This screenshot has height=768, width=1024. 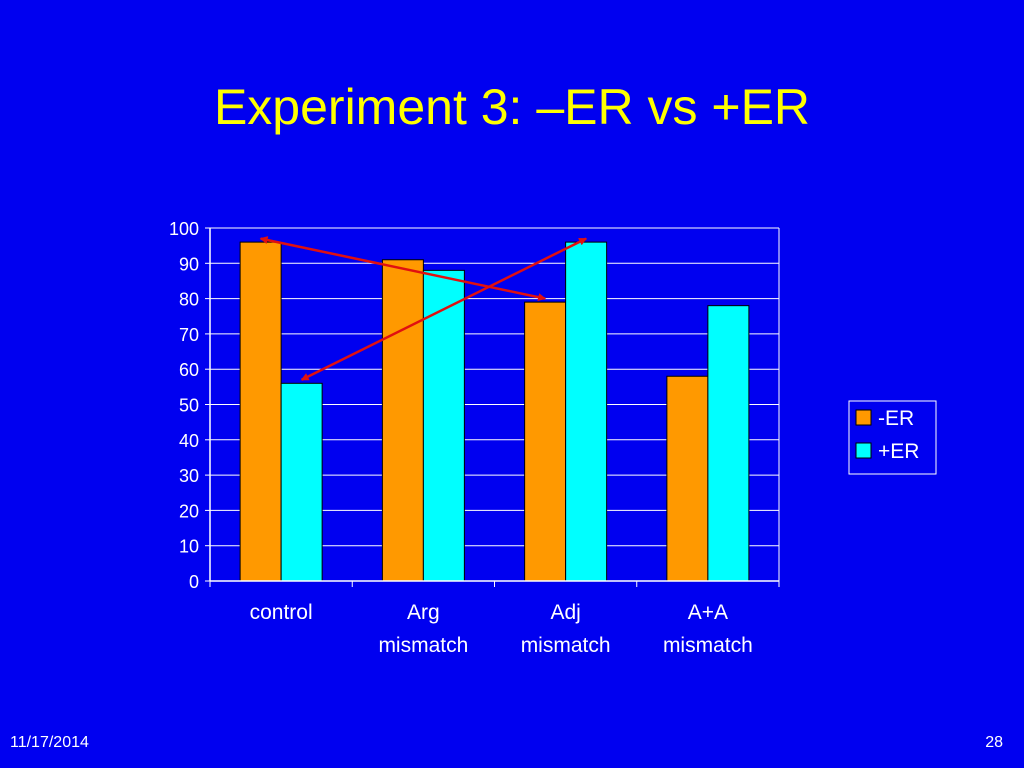 What do you see at coordinates (189, 476) in the screenshot?
I see `y-tick-label: 30` at bounding box center [189, 476].